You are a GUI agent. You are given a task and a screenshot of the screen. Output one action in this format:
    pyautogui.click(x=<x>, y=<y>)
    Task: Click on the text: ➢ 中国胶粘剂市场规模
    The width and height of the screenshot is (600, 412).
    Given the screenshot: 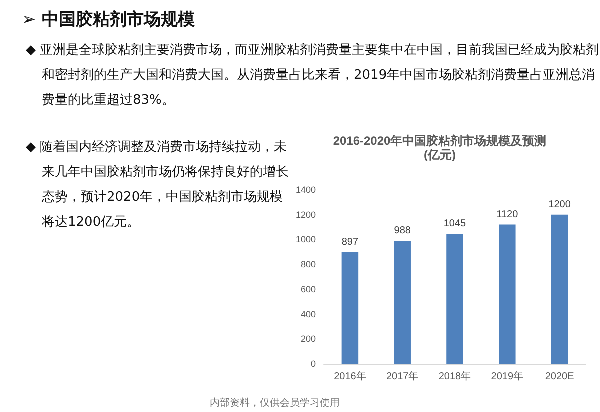 What is the action you would take?
    pyautogui.click(x=109, y=20)
    